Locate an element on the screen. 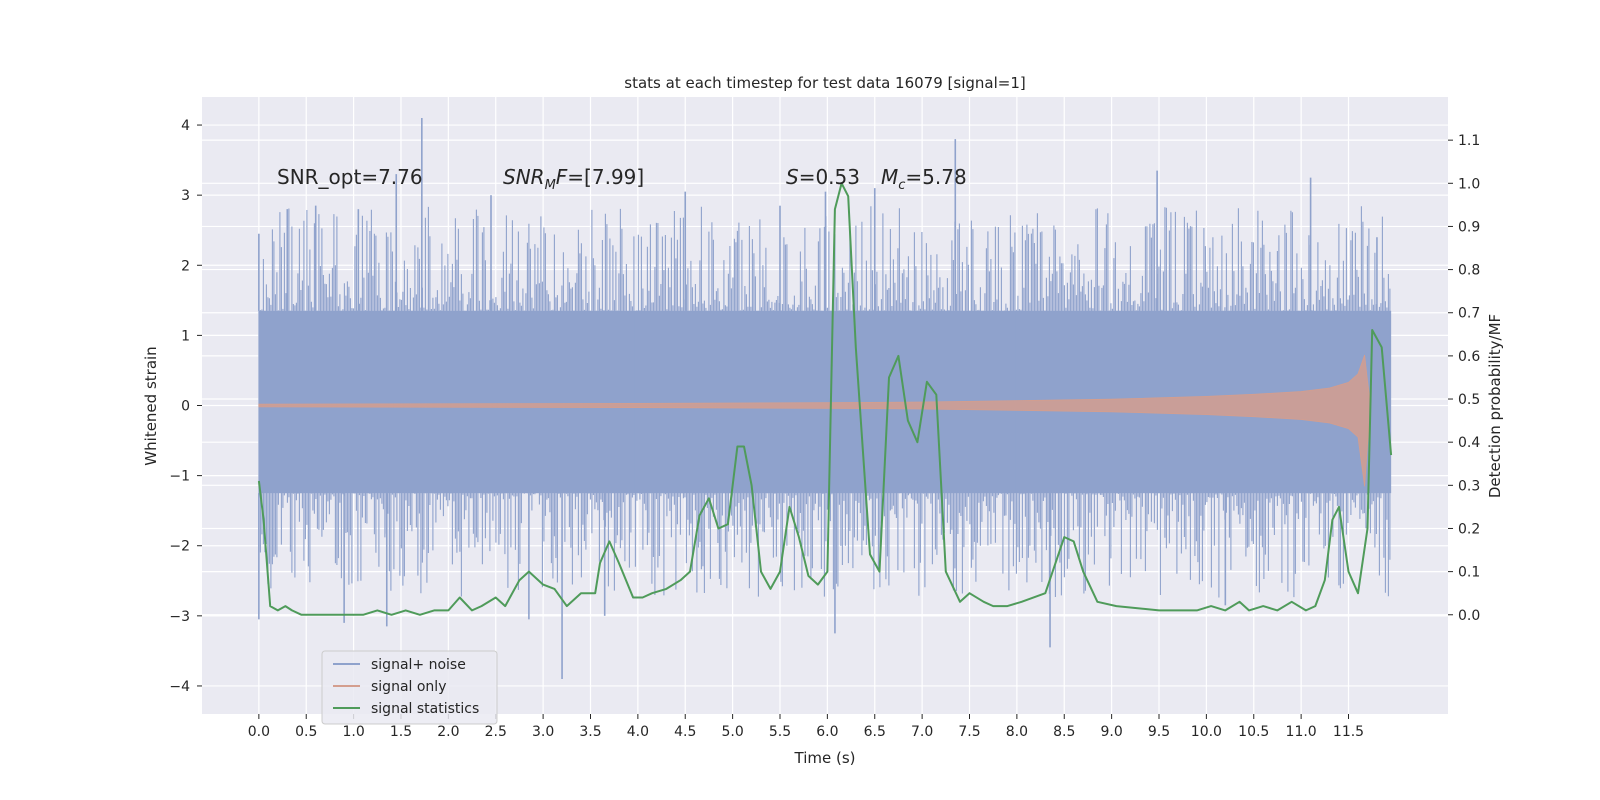  y-right-tick-label: 0.5 is located at coordinates (1469, 400).